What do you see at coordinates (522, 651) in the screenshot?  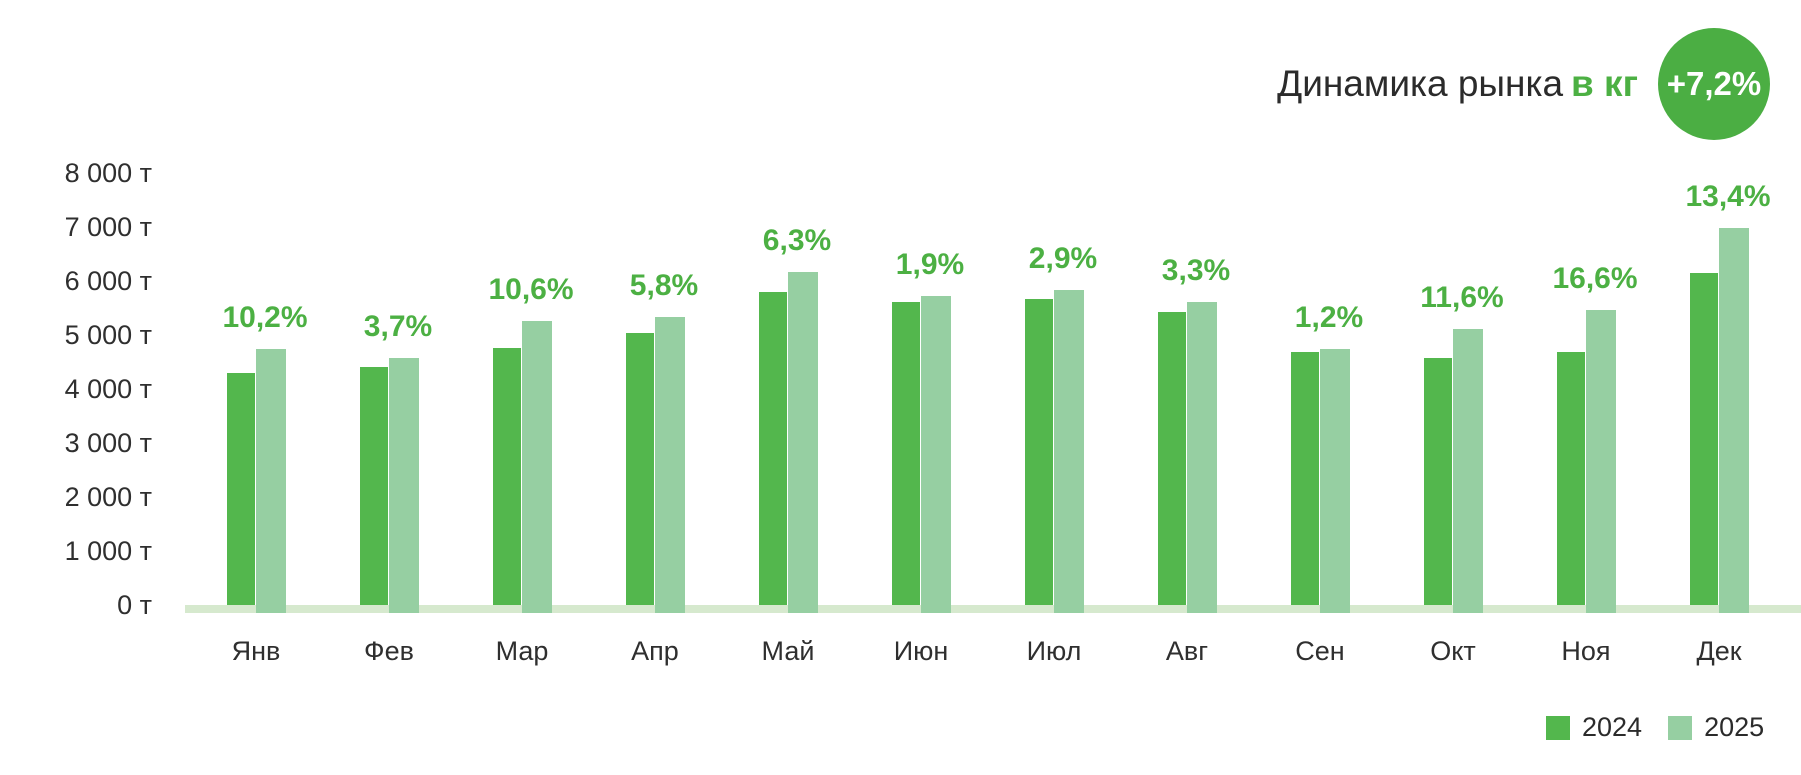 I see `x-axis-label: Мар` at bounding box center [522, 651].